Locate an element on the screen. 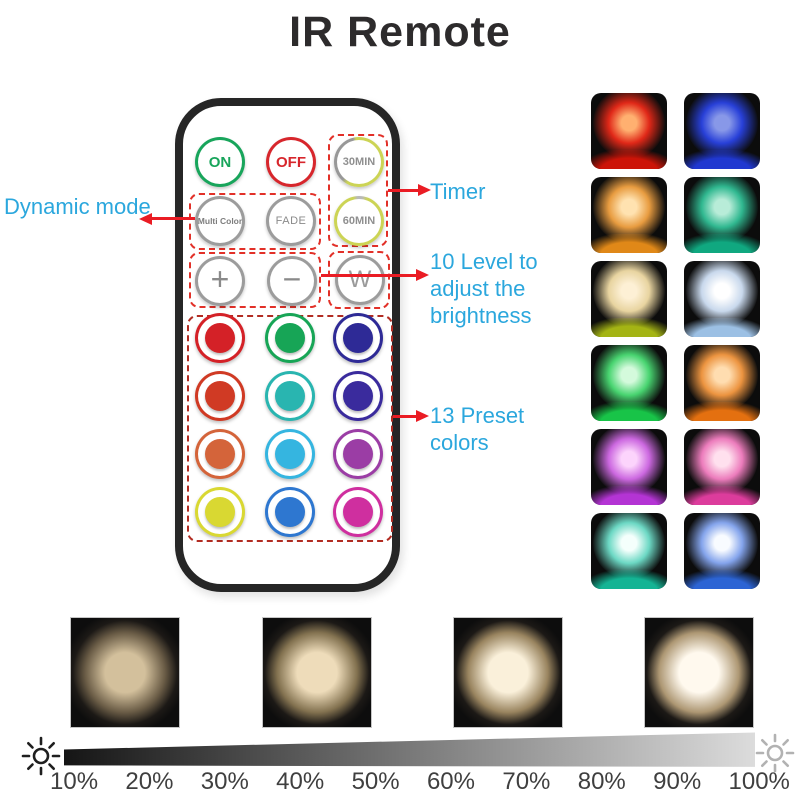  scale-label: 20% is located at coordinates (149, 781).